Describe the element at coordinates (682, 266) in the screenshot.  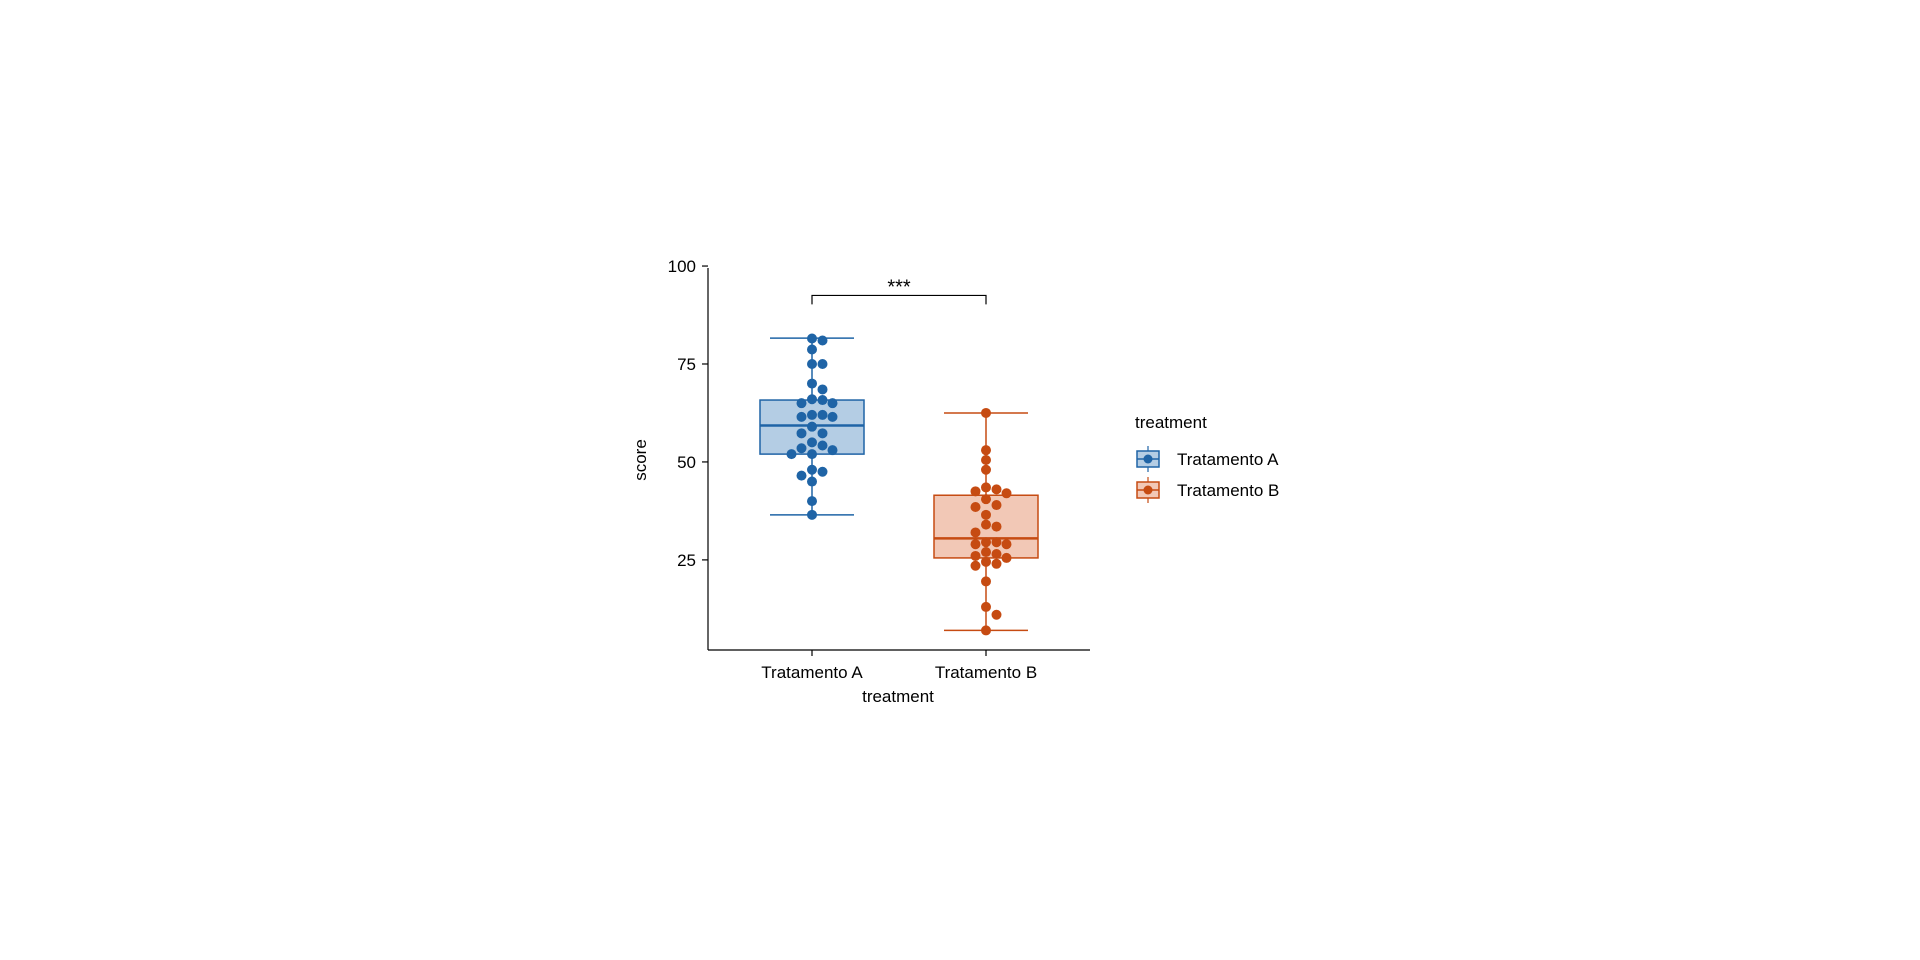
I see `y-tick-label: 100` at that location.